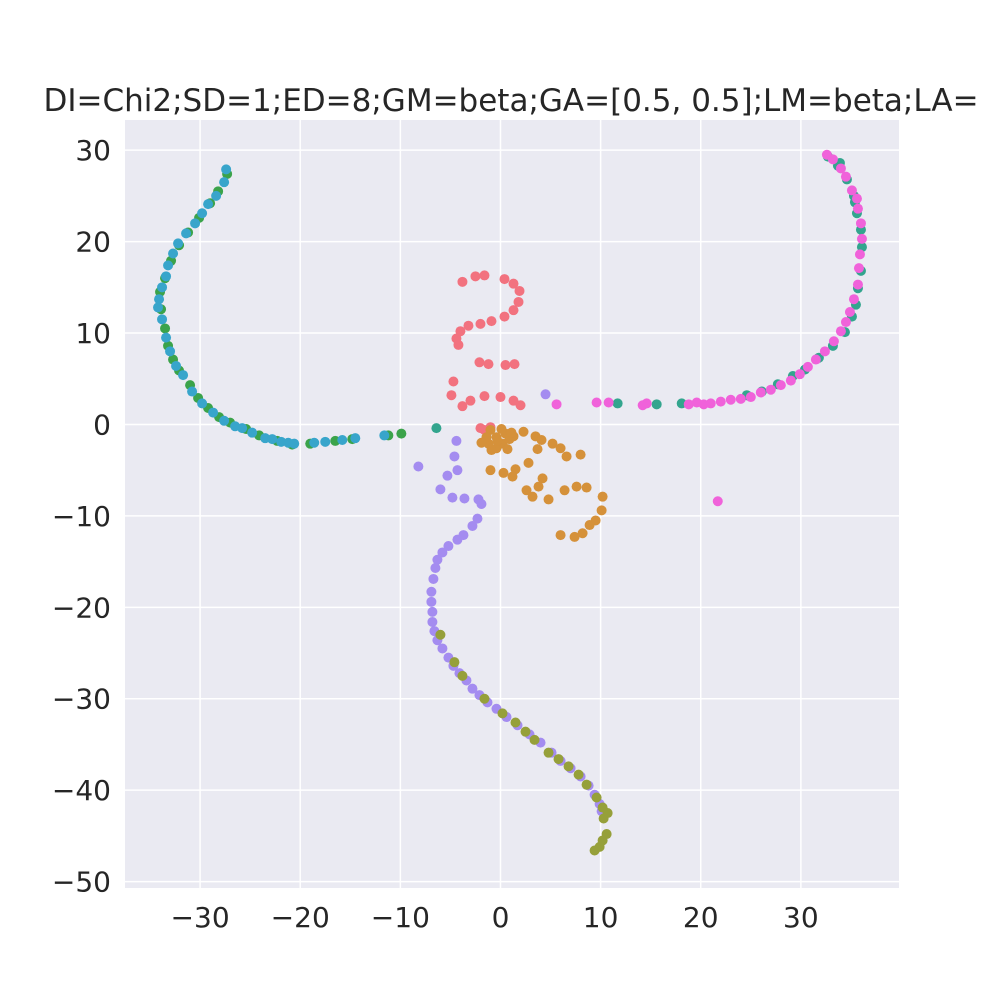  What do you see at coordinates (300, 917) in the screenshot?
I see `x-tick-label: −20` at bounding box center [300, 917].